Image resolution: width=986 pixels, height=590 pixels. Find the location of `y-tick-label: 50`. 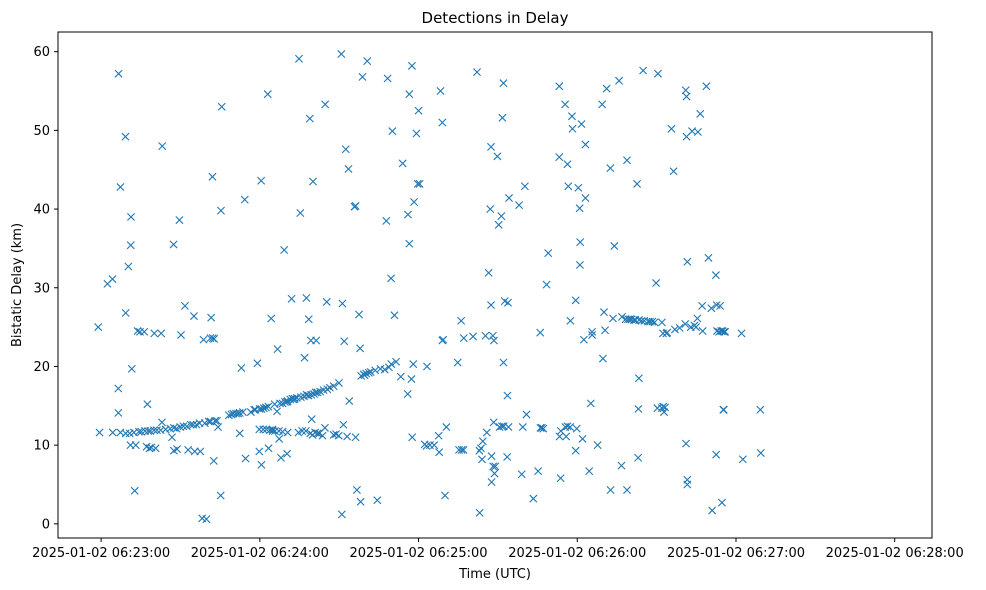

y-tick-label: 50 is located at coordinates (41, 131).